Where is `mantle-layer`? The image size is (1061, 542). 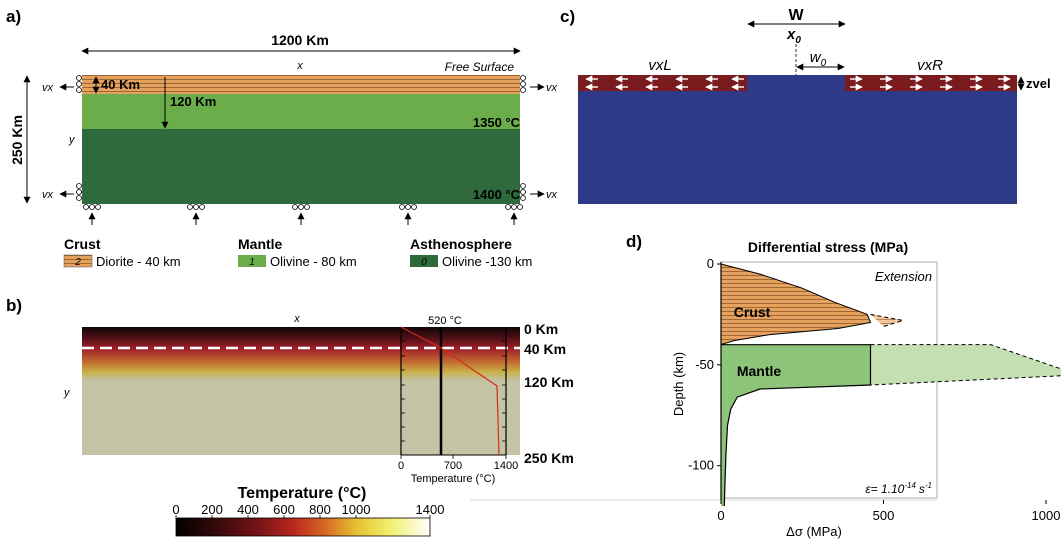
mantle-layer is located at coordinates (301, 111).